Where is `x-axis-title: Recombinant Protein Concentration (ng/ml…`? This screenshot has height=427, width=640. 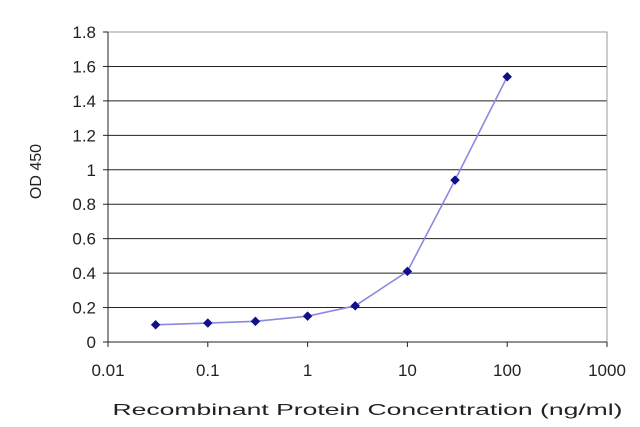 x-axis-title: Recombinant Protein Concentration (ng/ml… is located at coordinates (368, 410).